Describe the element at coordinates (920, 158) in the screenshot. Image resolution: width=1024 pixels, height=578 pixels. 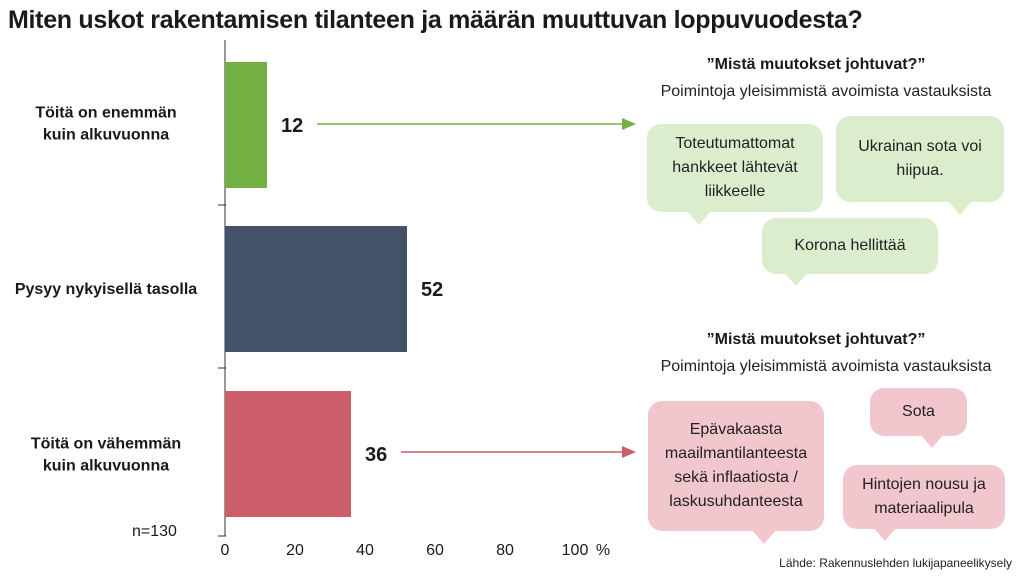
I see `bubble-ukraina-text: Ukrainan sota voi hiipua.` at that location.